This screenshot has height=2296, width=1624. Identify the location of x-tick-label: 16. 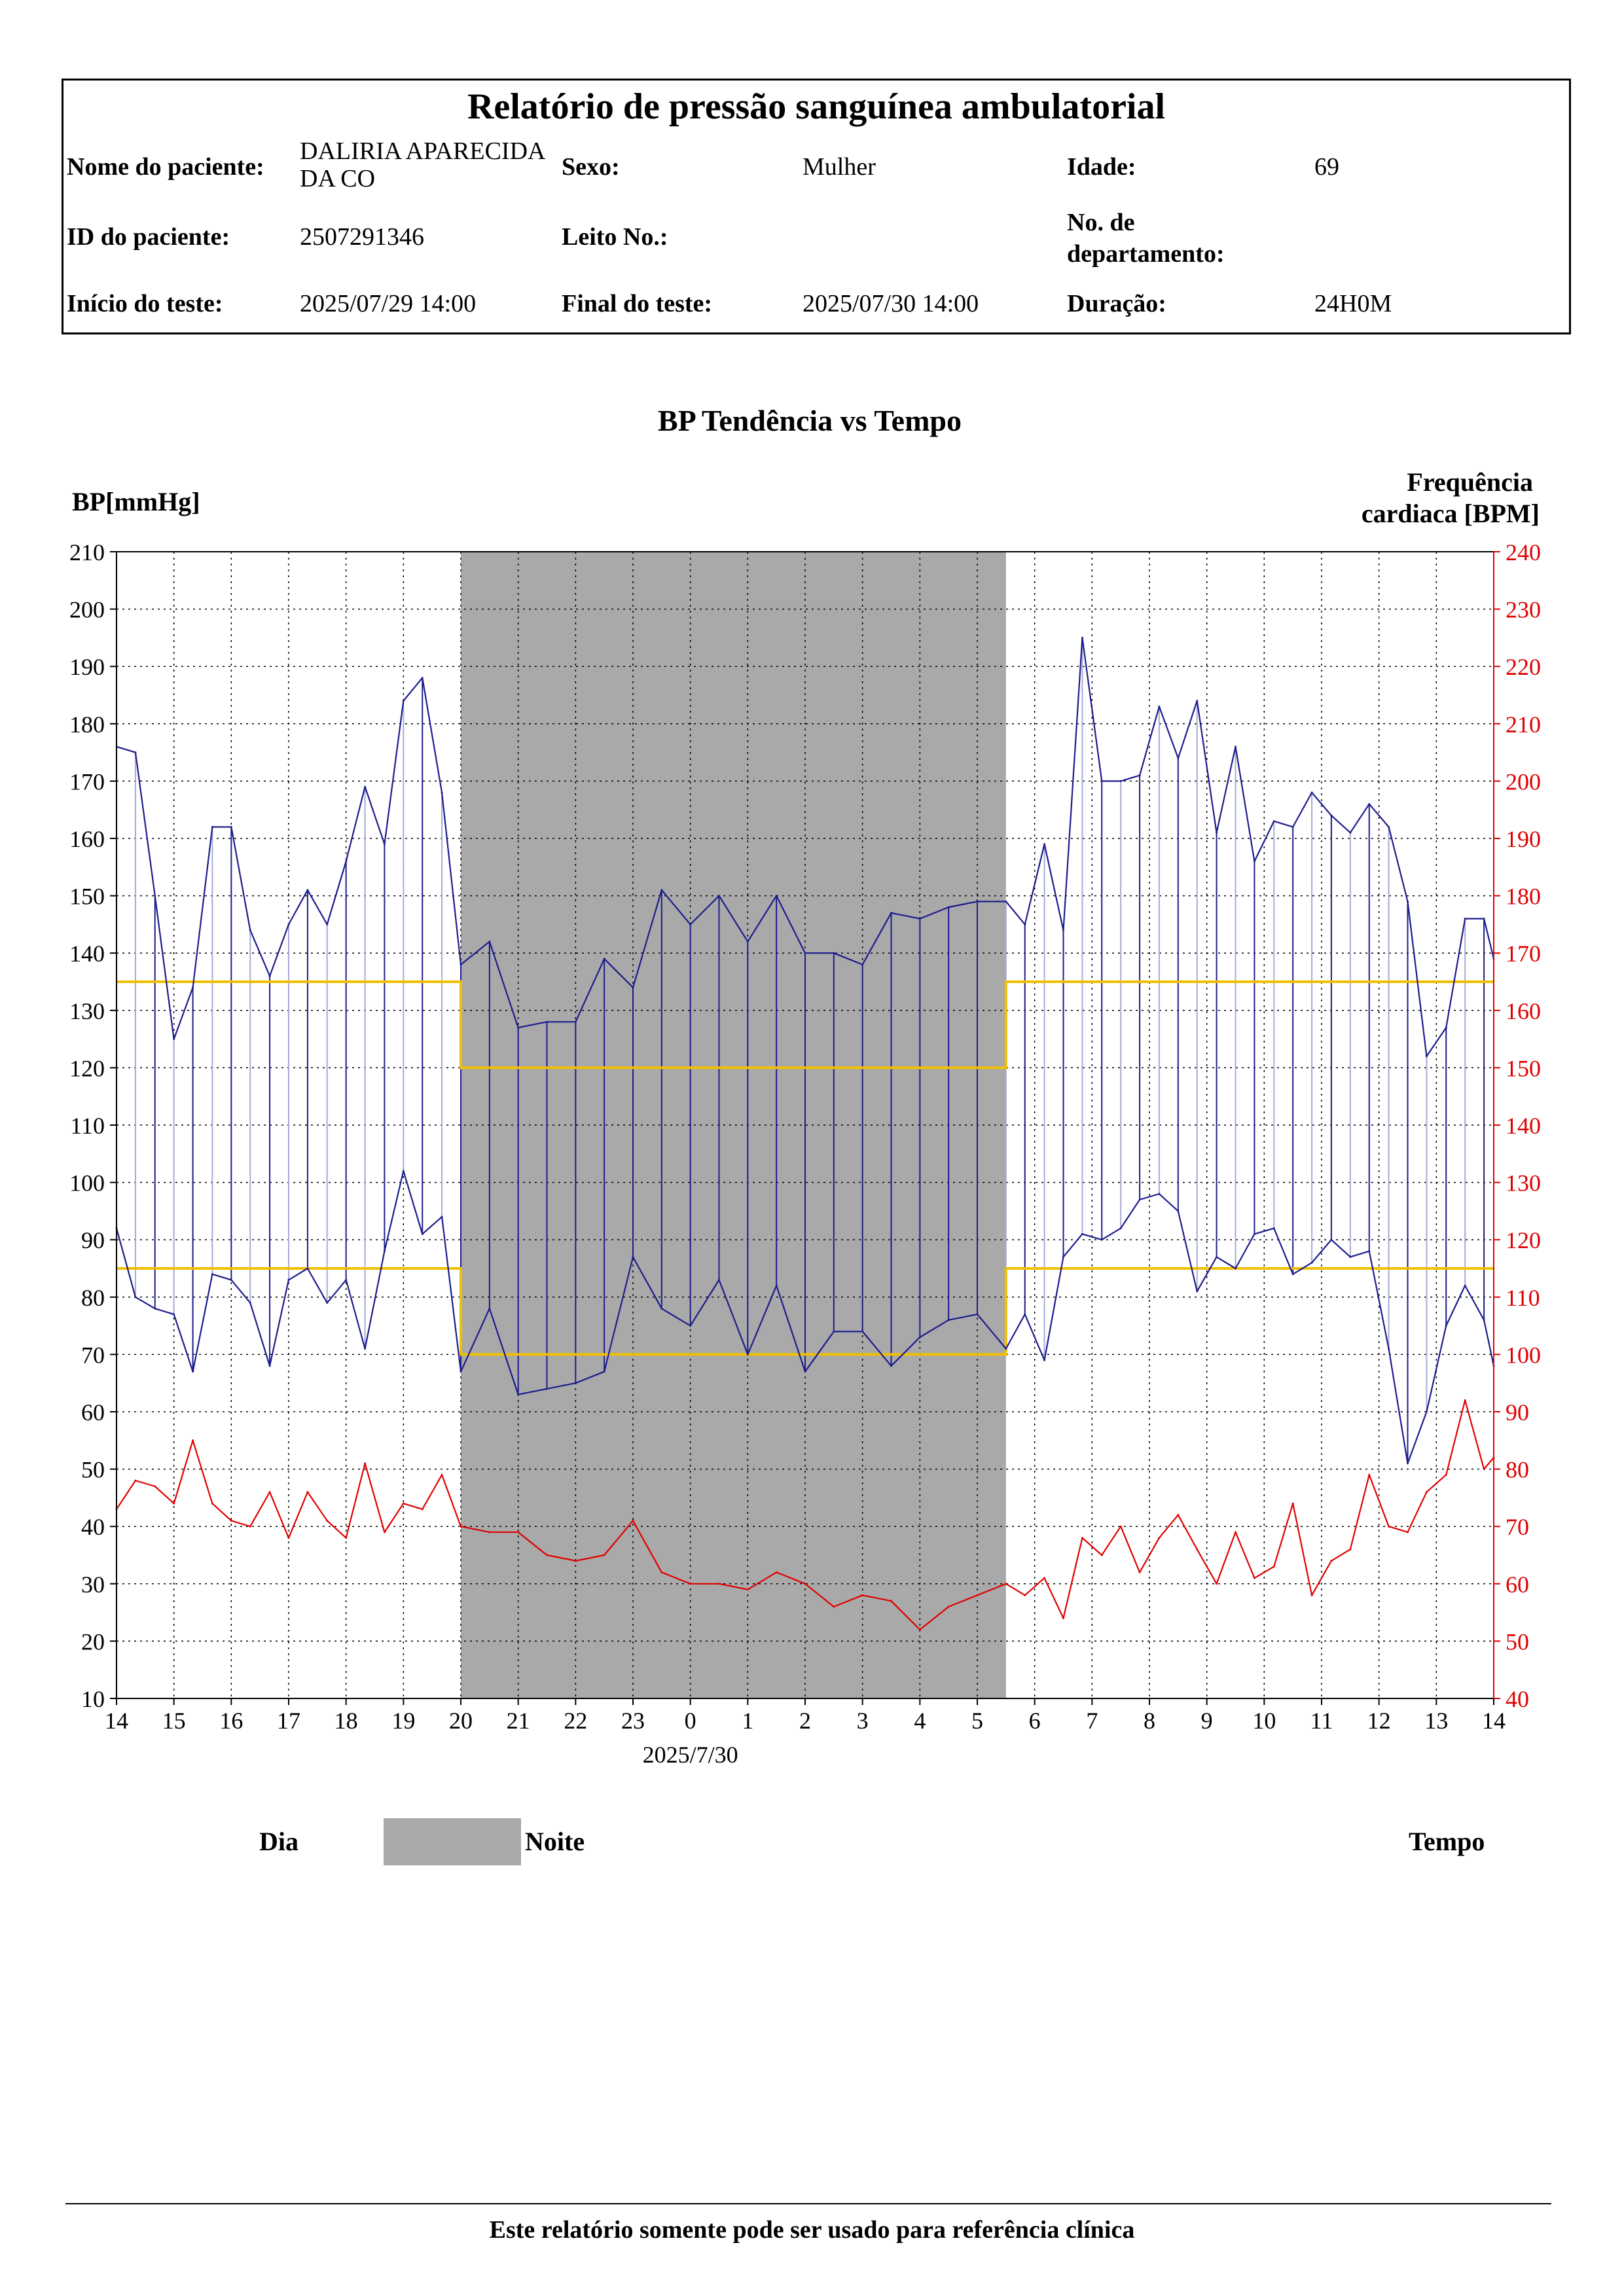
(231, 1721).